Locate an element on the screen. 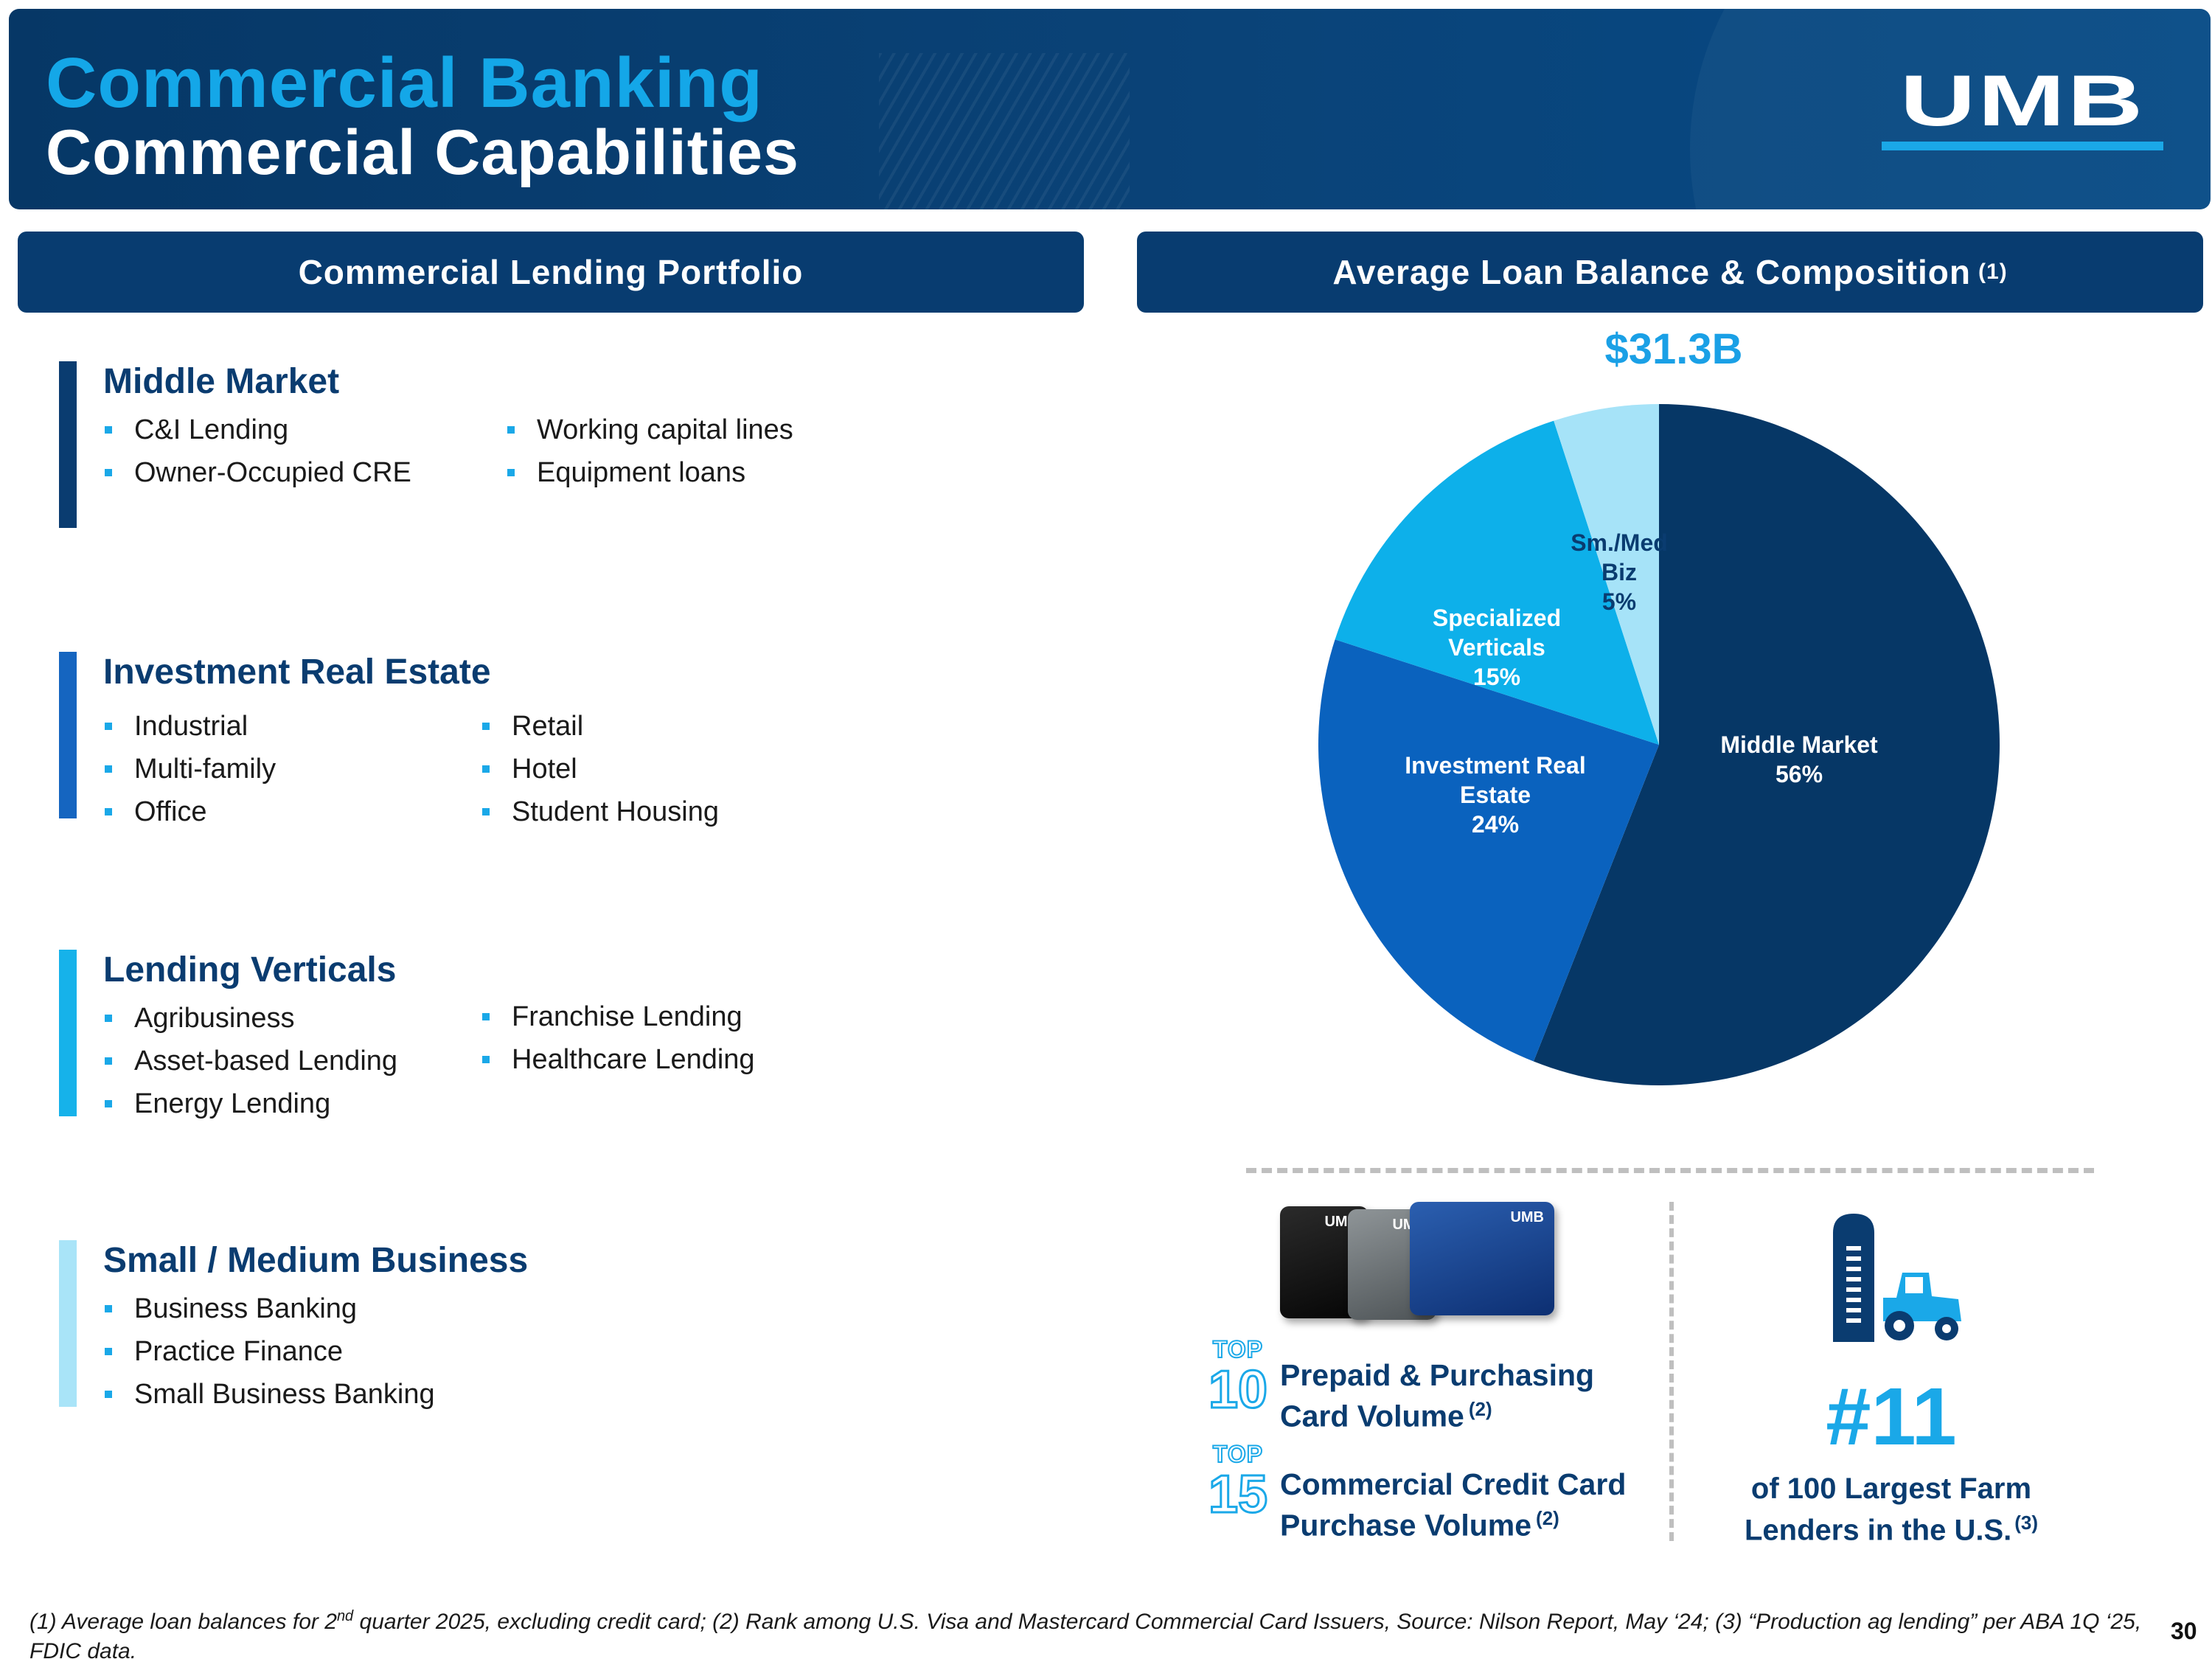 The image size is (2212, 1659). footnote-superscript: nd is located at coordinates (345, 1616).